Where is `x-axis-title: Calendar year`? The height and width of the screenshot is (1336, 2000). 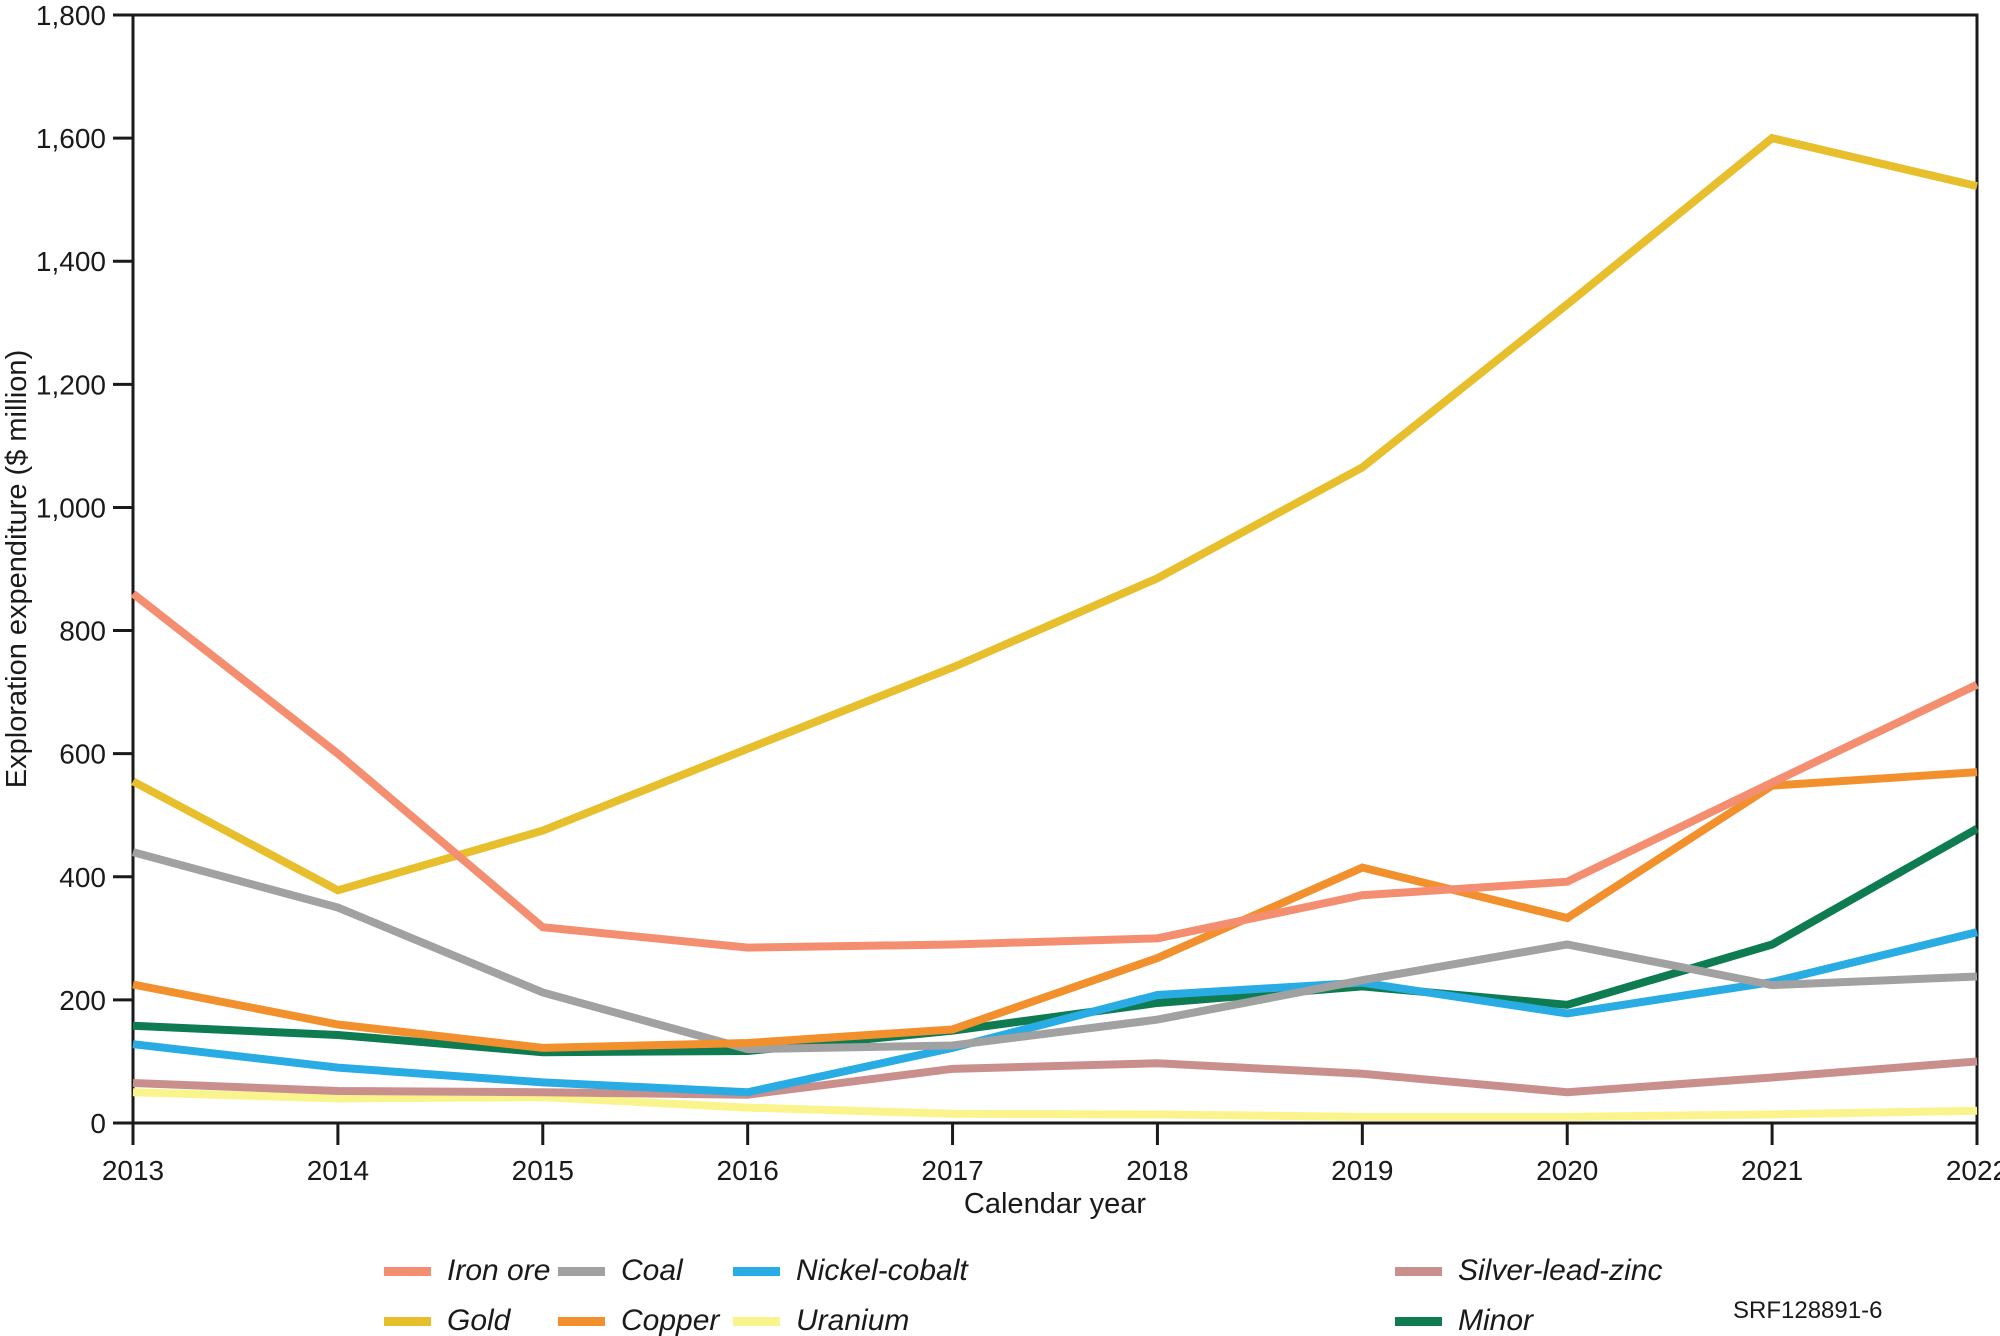
x-axis-title: Calendar year is located at coordinates (1055, 1204).